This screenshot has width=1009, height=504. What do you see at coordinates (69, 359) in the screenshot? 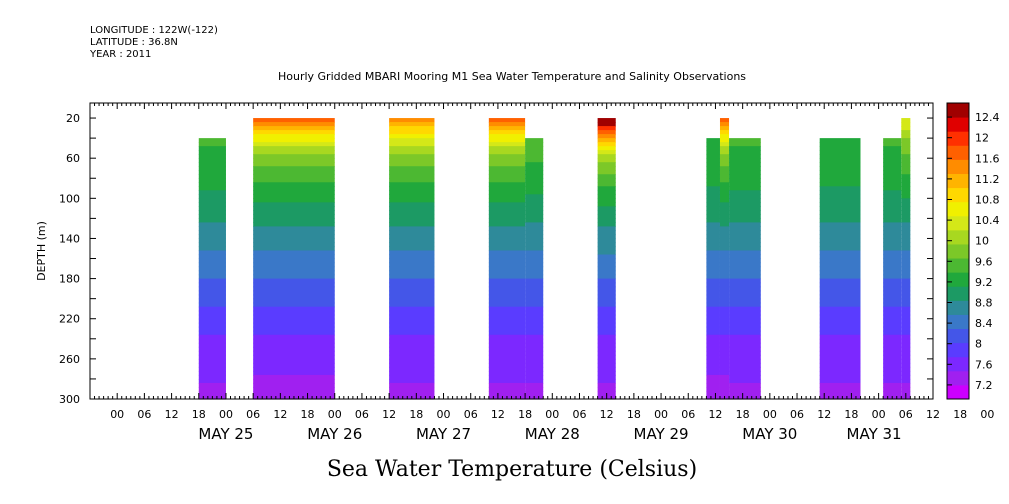
I see `y-tick-label: 260` at bounding box center [69, 359].